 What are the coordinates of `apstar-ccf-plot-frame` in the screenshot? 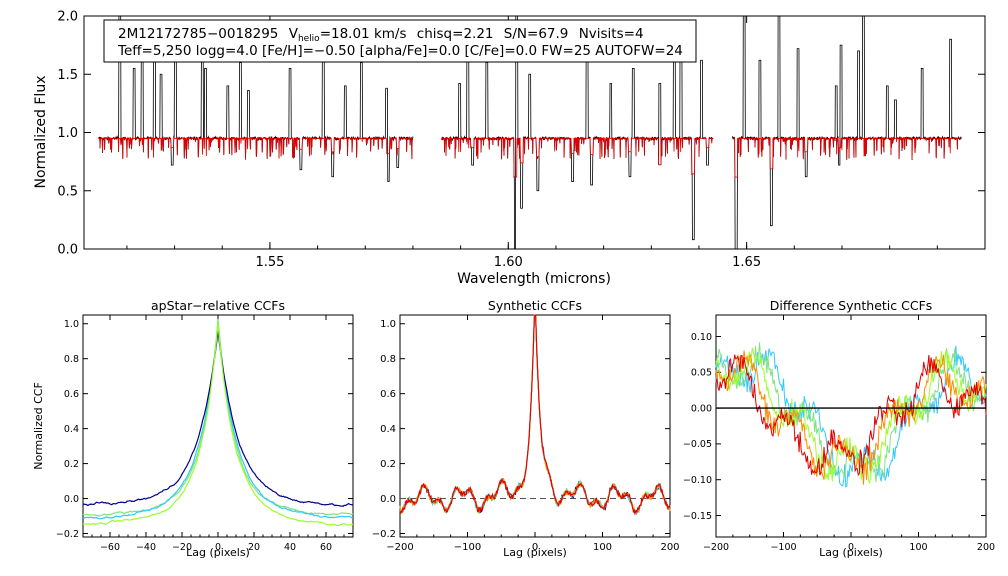 It's located at (218, 426).